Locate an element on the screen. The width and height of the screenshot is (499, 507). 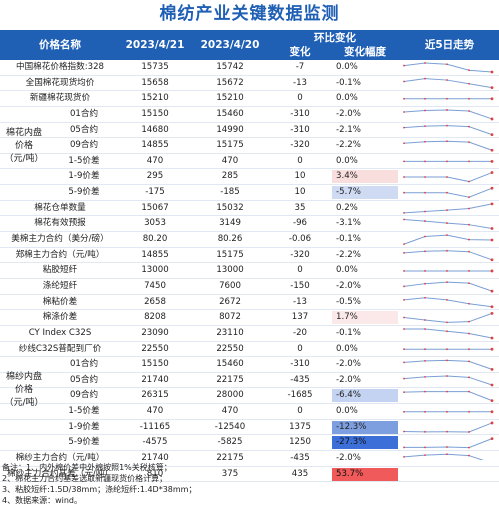
row-name: 棉花有效预报 is located at coordinates (60, 223).